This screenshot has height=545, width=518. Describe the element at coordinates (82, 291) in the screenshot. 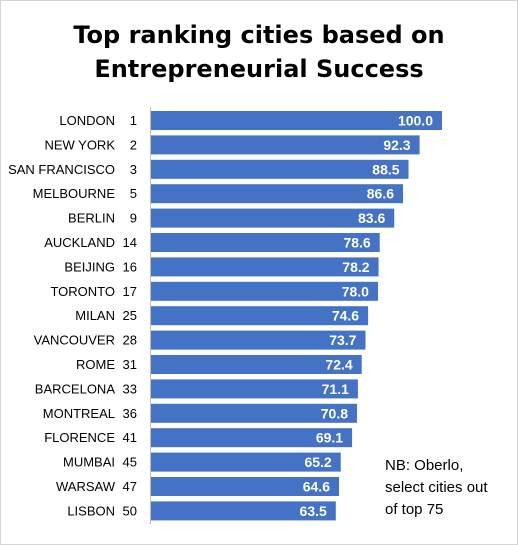

I see `category-label-toronto: TORONTO` at that location.